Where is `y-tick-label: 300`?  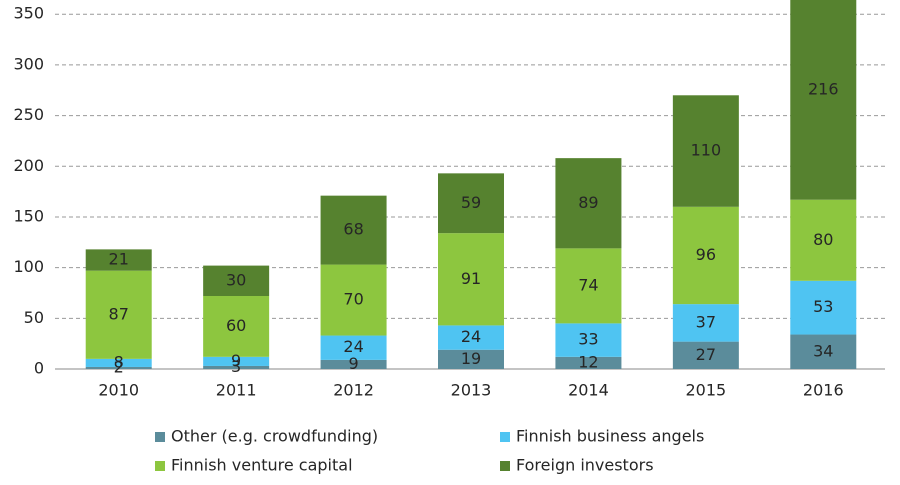 y-tick-label: 300 is located at coordinates (28, 63).